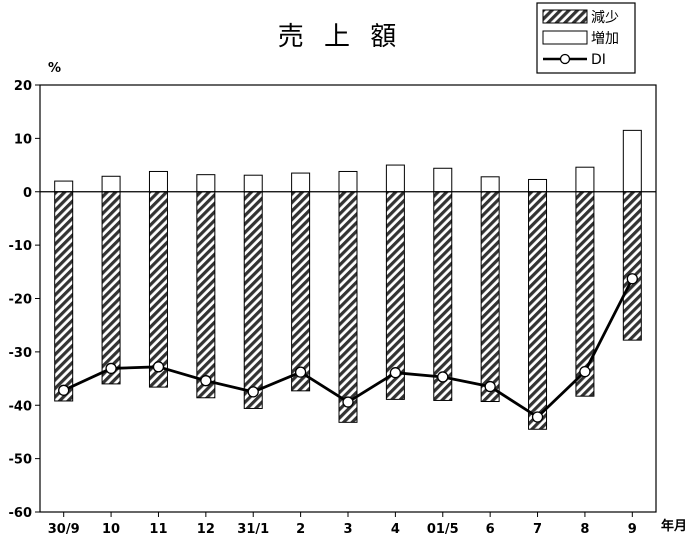 Image resolution: width=692 pixels, height=545 pixels. What do you see at coordinates (21, 460) in the screenshot?
I see `y-tick-label: -50` at bounding box center [21, 460].